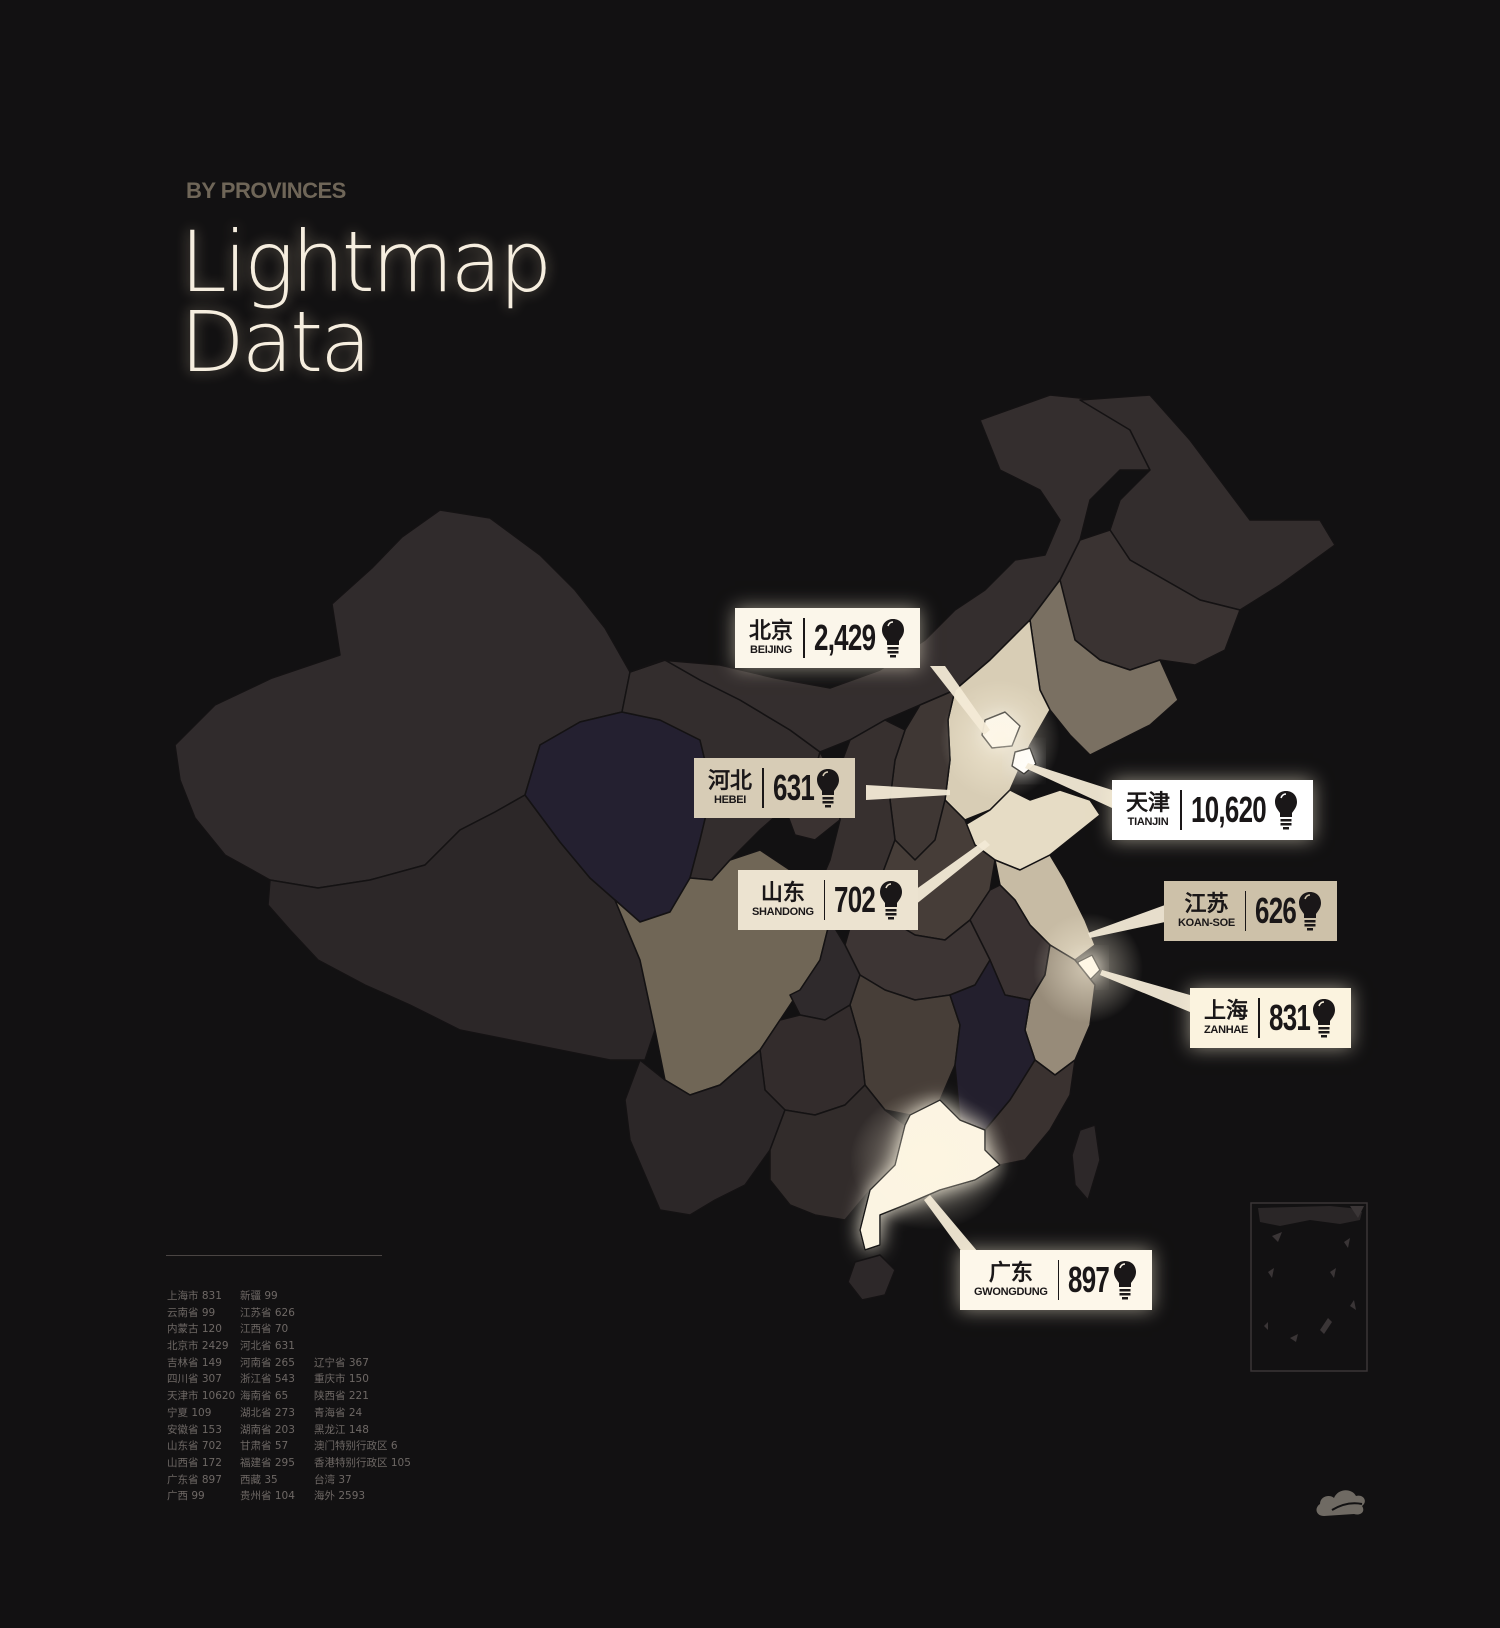 This screenshot has width=1500, height=1628. What do you see at coordinates (1289, 1017) in the screenshot?
I see `callout-value: 831` at bounding box center [1289, 1017].